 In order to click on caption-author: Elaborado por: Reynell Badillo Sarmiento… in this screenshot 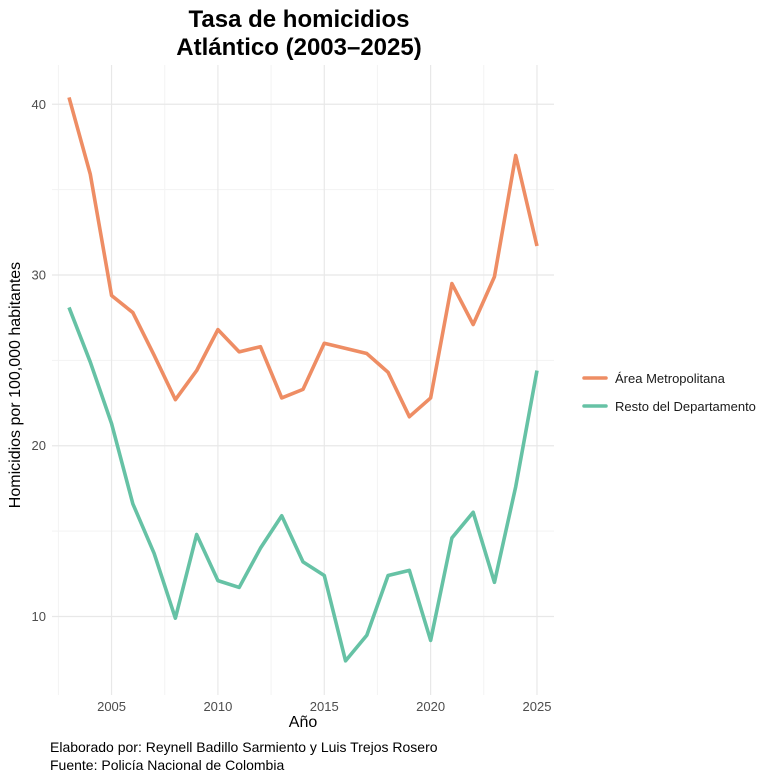, I will do `click(244, 747)`.